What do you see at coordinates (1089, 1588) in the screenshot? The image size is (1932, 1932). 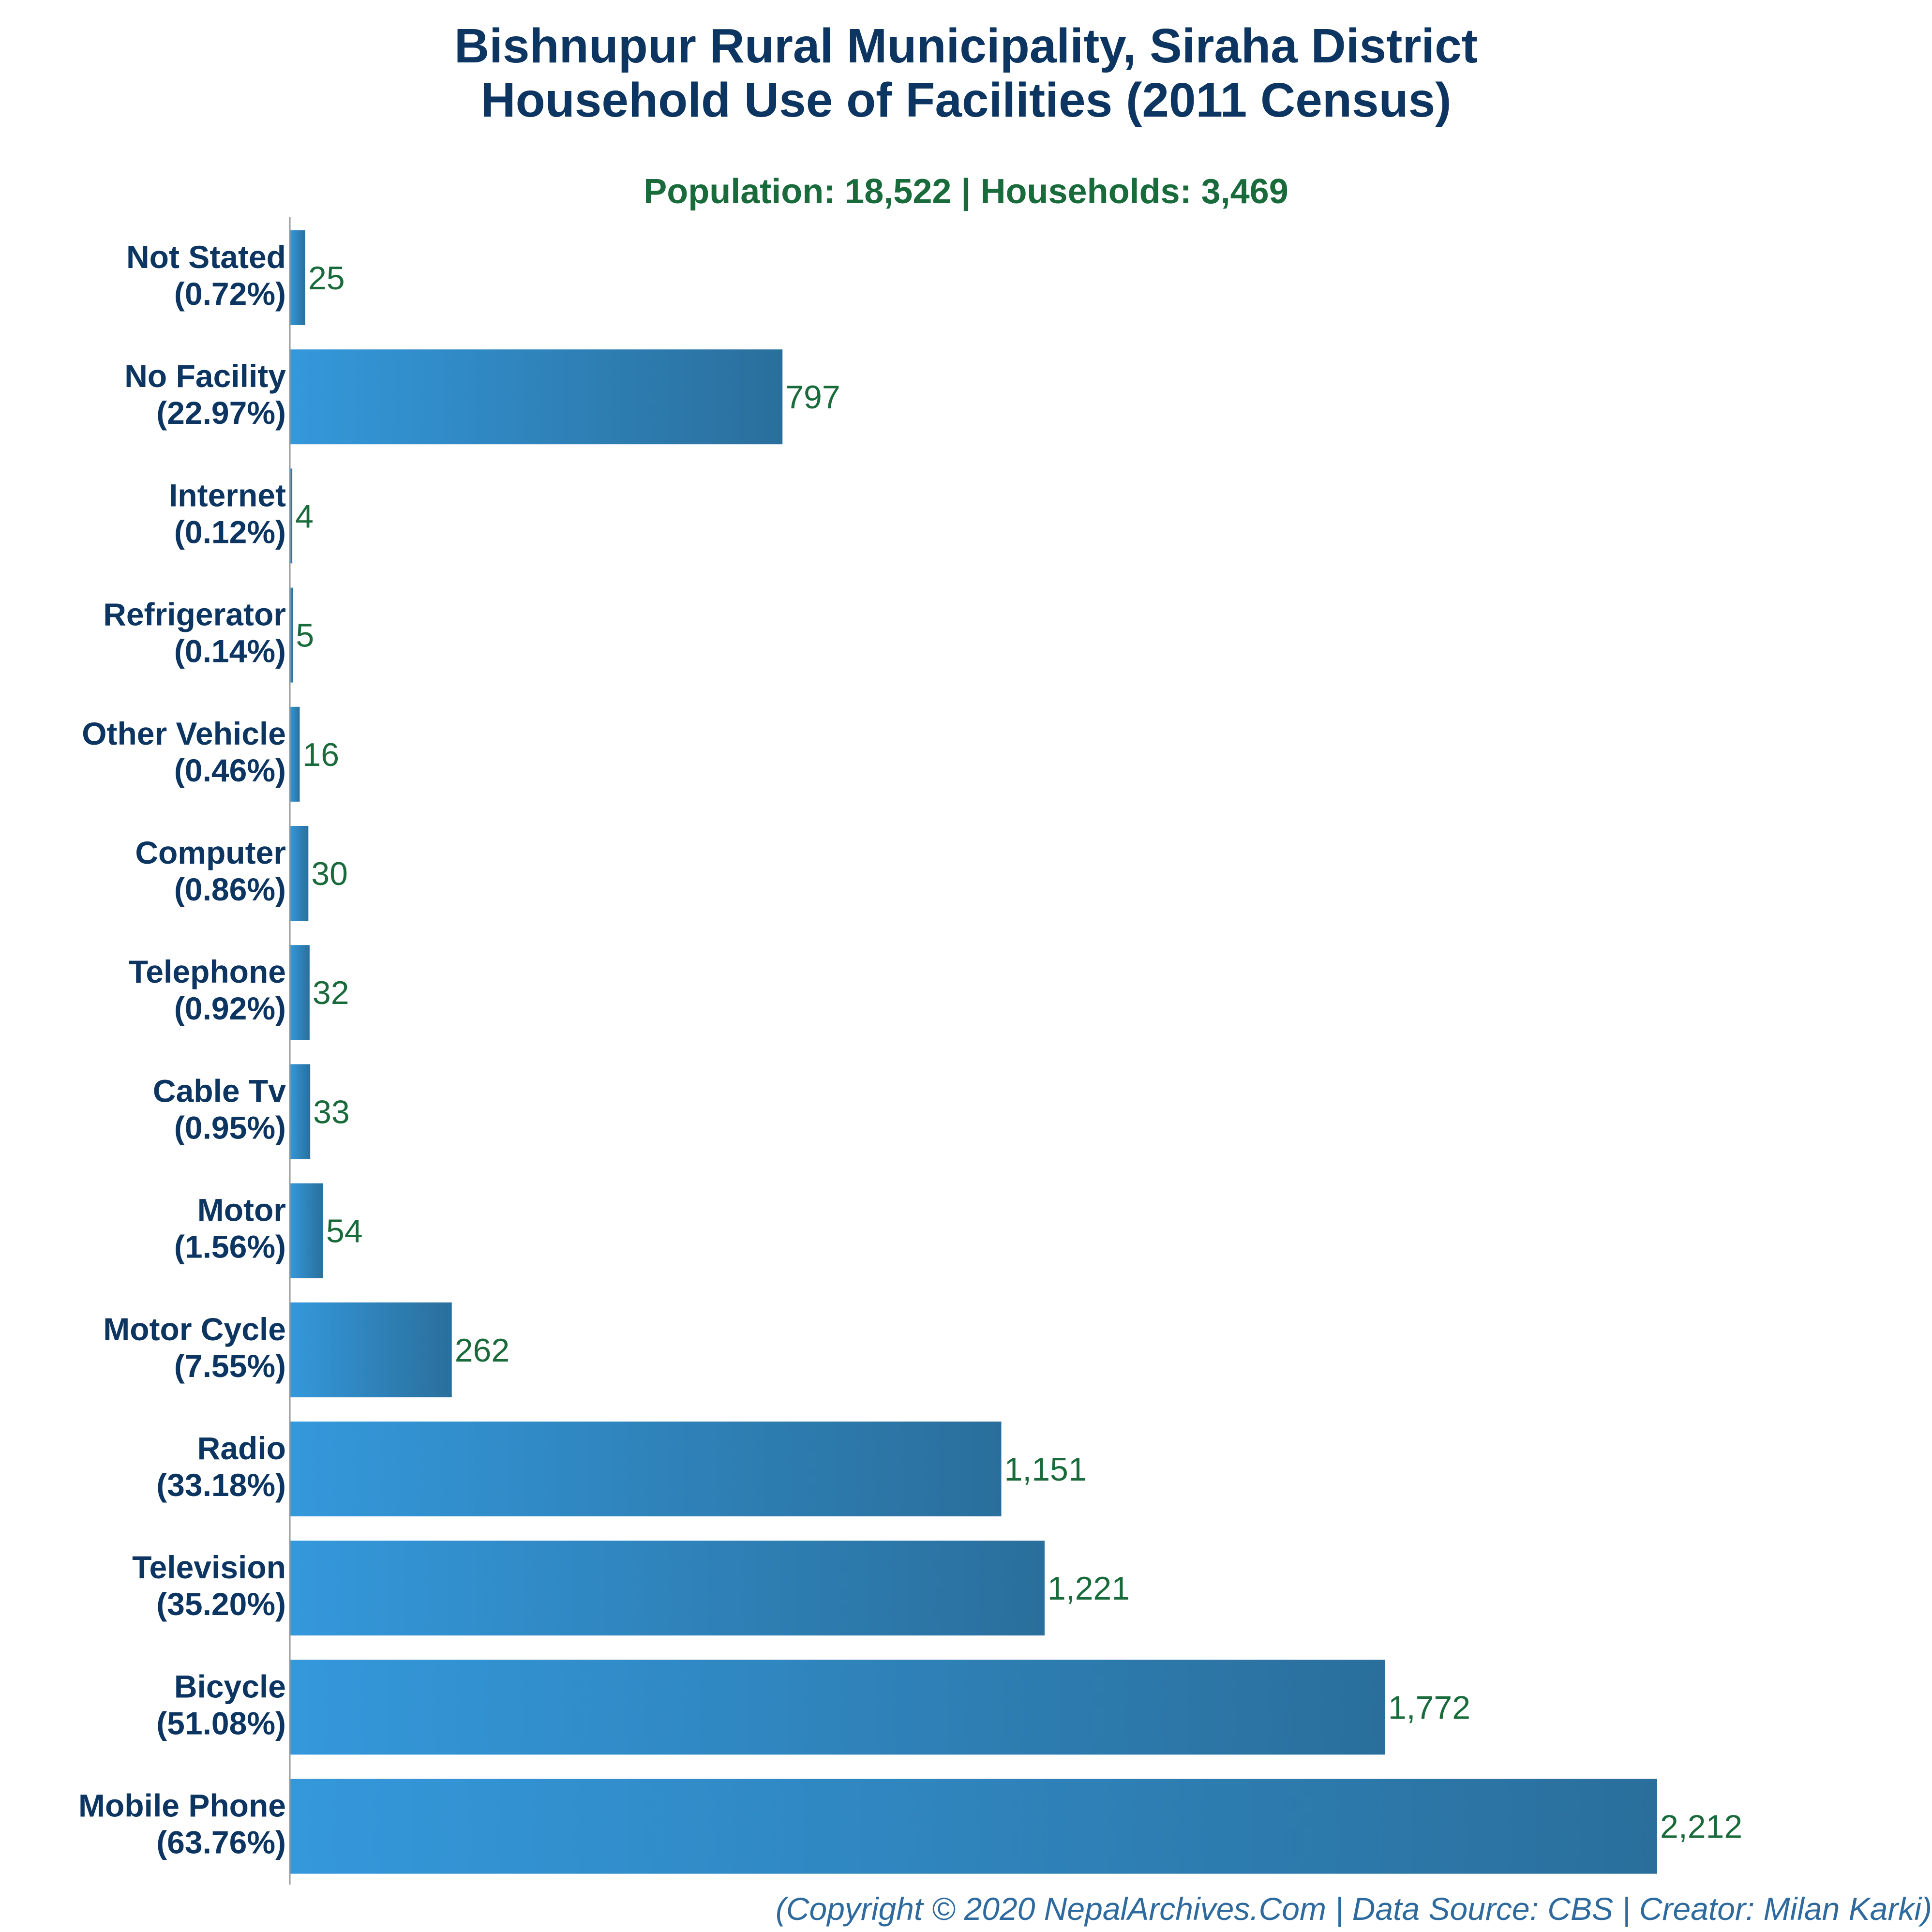 I see `value-label-television: 1,221` at bounding box center [1089, 1588].